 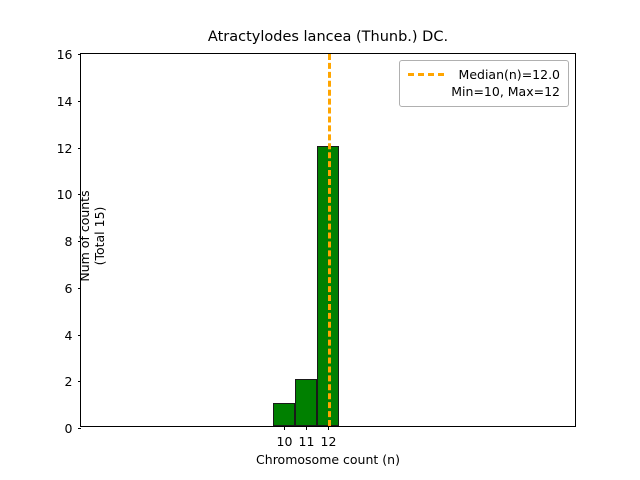 What do you see at coordinates (84, 236) in the screenshot?
I see `y-axis-label-line1: Num of counts` at bounding box center [84, 236].